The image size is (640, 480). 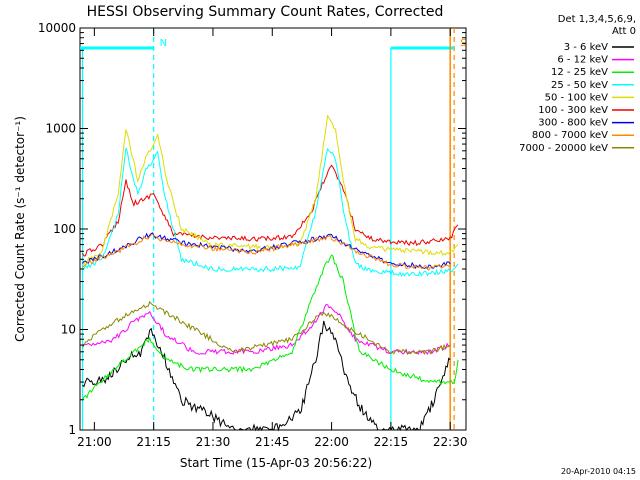 I want to click on y-axis-label: Corrected Count Rate (s⁻¹ detector⁻¹), so click(x=20, y=229).